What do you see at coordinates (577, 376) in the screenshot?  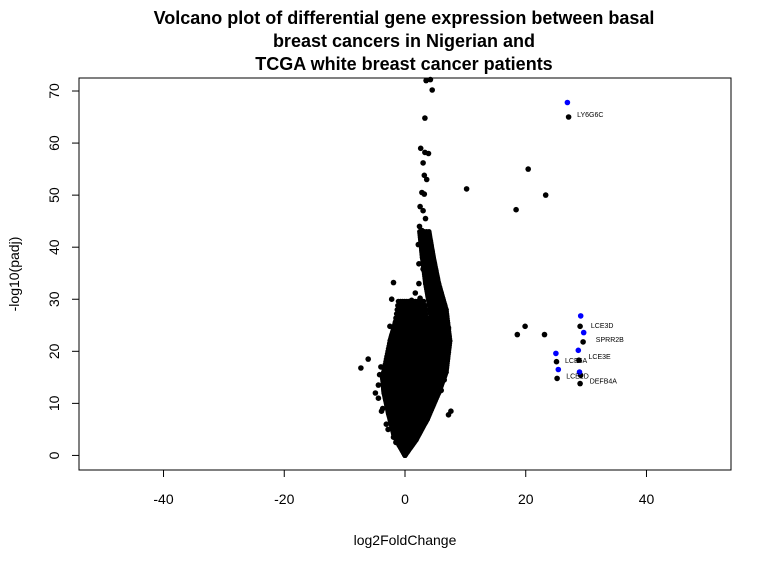 I see `gene-label-lce1d: LCE1D` at bounding box center [577, 376].